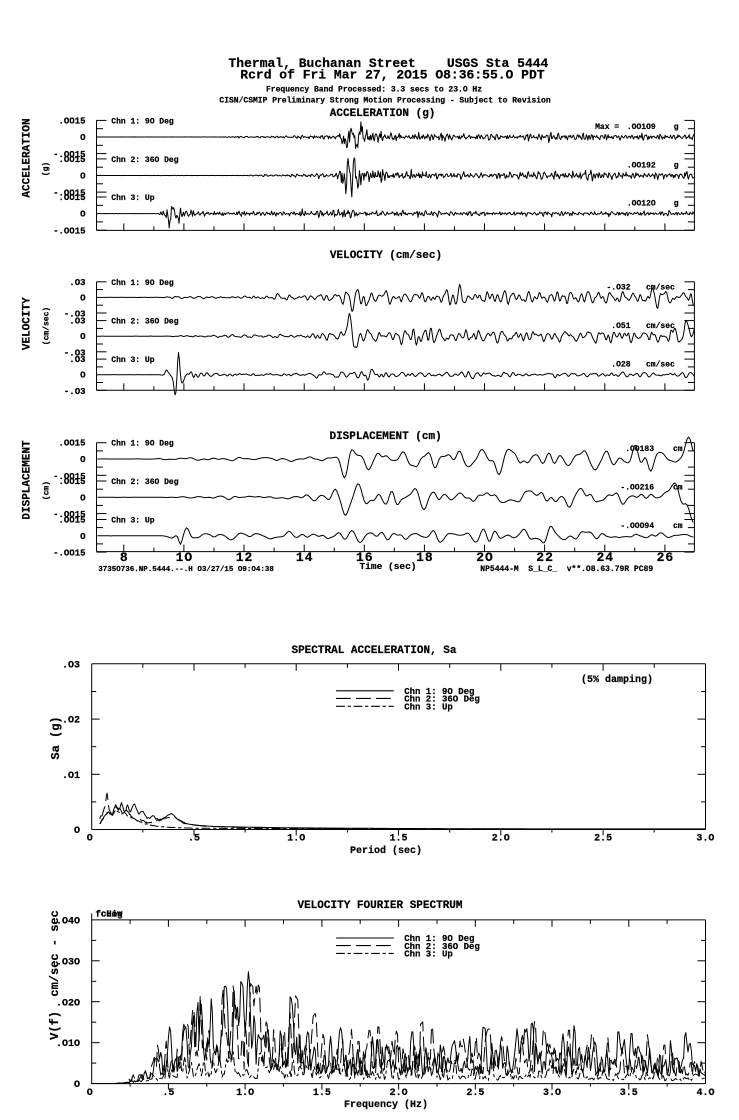 Image resolution: width=739 pixels, height=1120 pixels. I want to click on svg-text: .O1, so click(71, 776).